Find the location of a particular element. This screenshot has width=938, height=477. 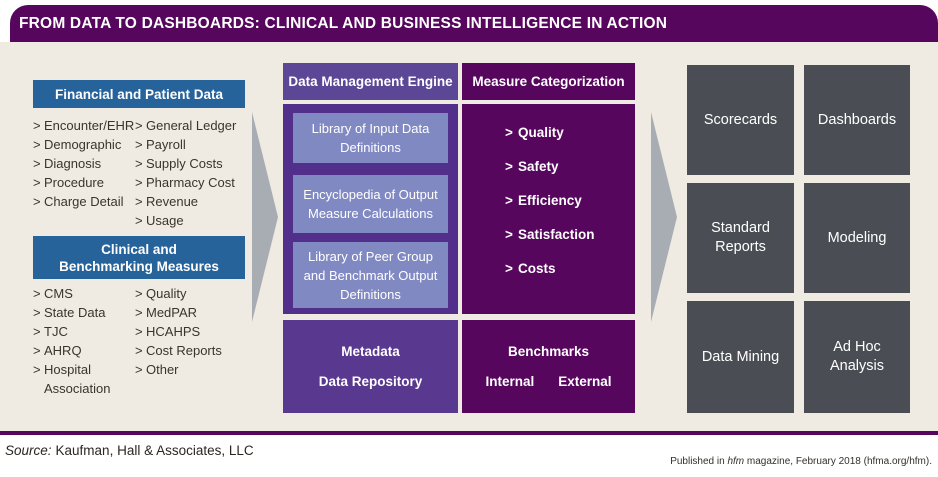

benchmarks-external-label: External is located at coordinates (585, 381).